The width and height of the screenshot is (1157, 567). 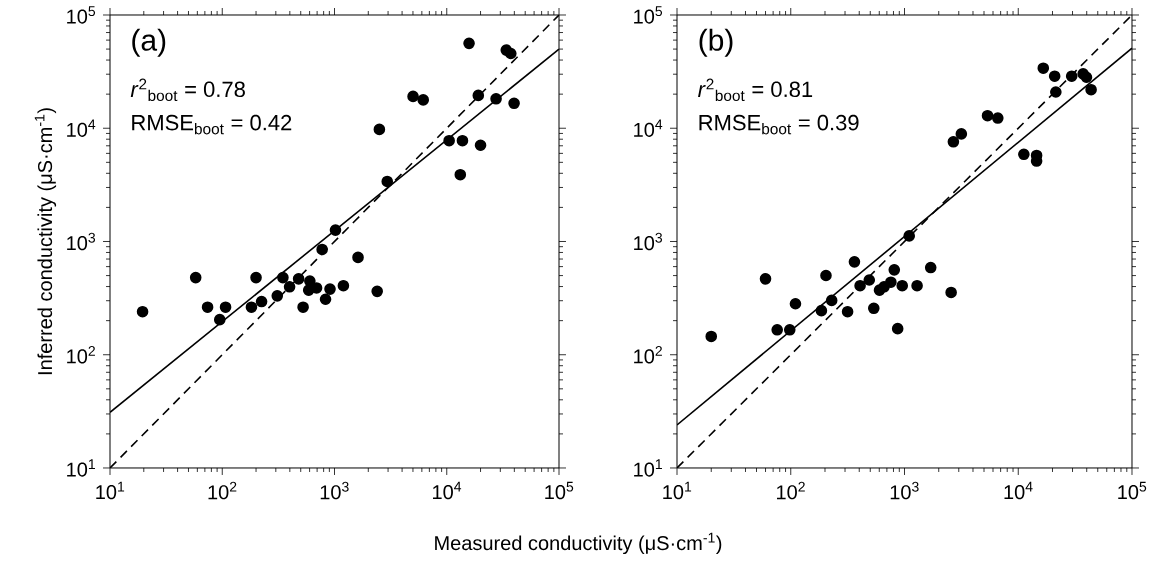 I want to click on y-axis-title: Inferred conductivity (μS·cm$^{-1}$), so click(x=45, y=241).